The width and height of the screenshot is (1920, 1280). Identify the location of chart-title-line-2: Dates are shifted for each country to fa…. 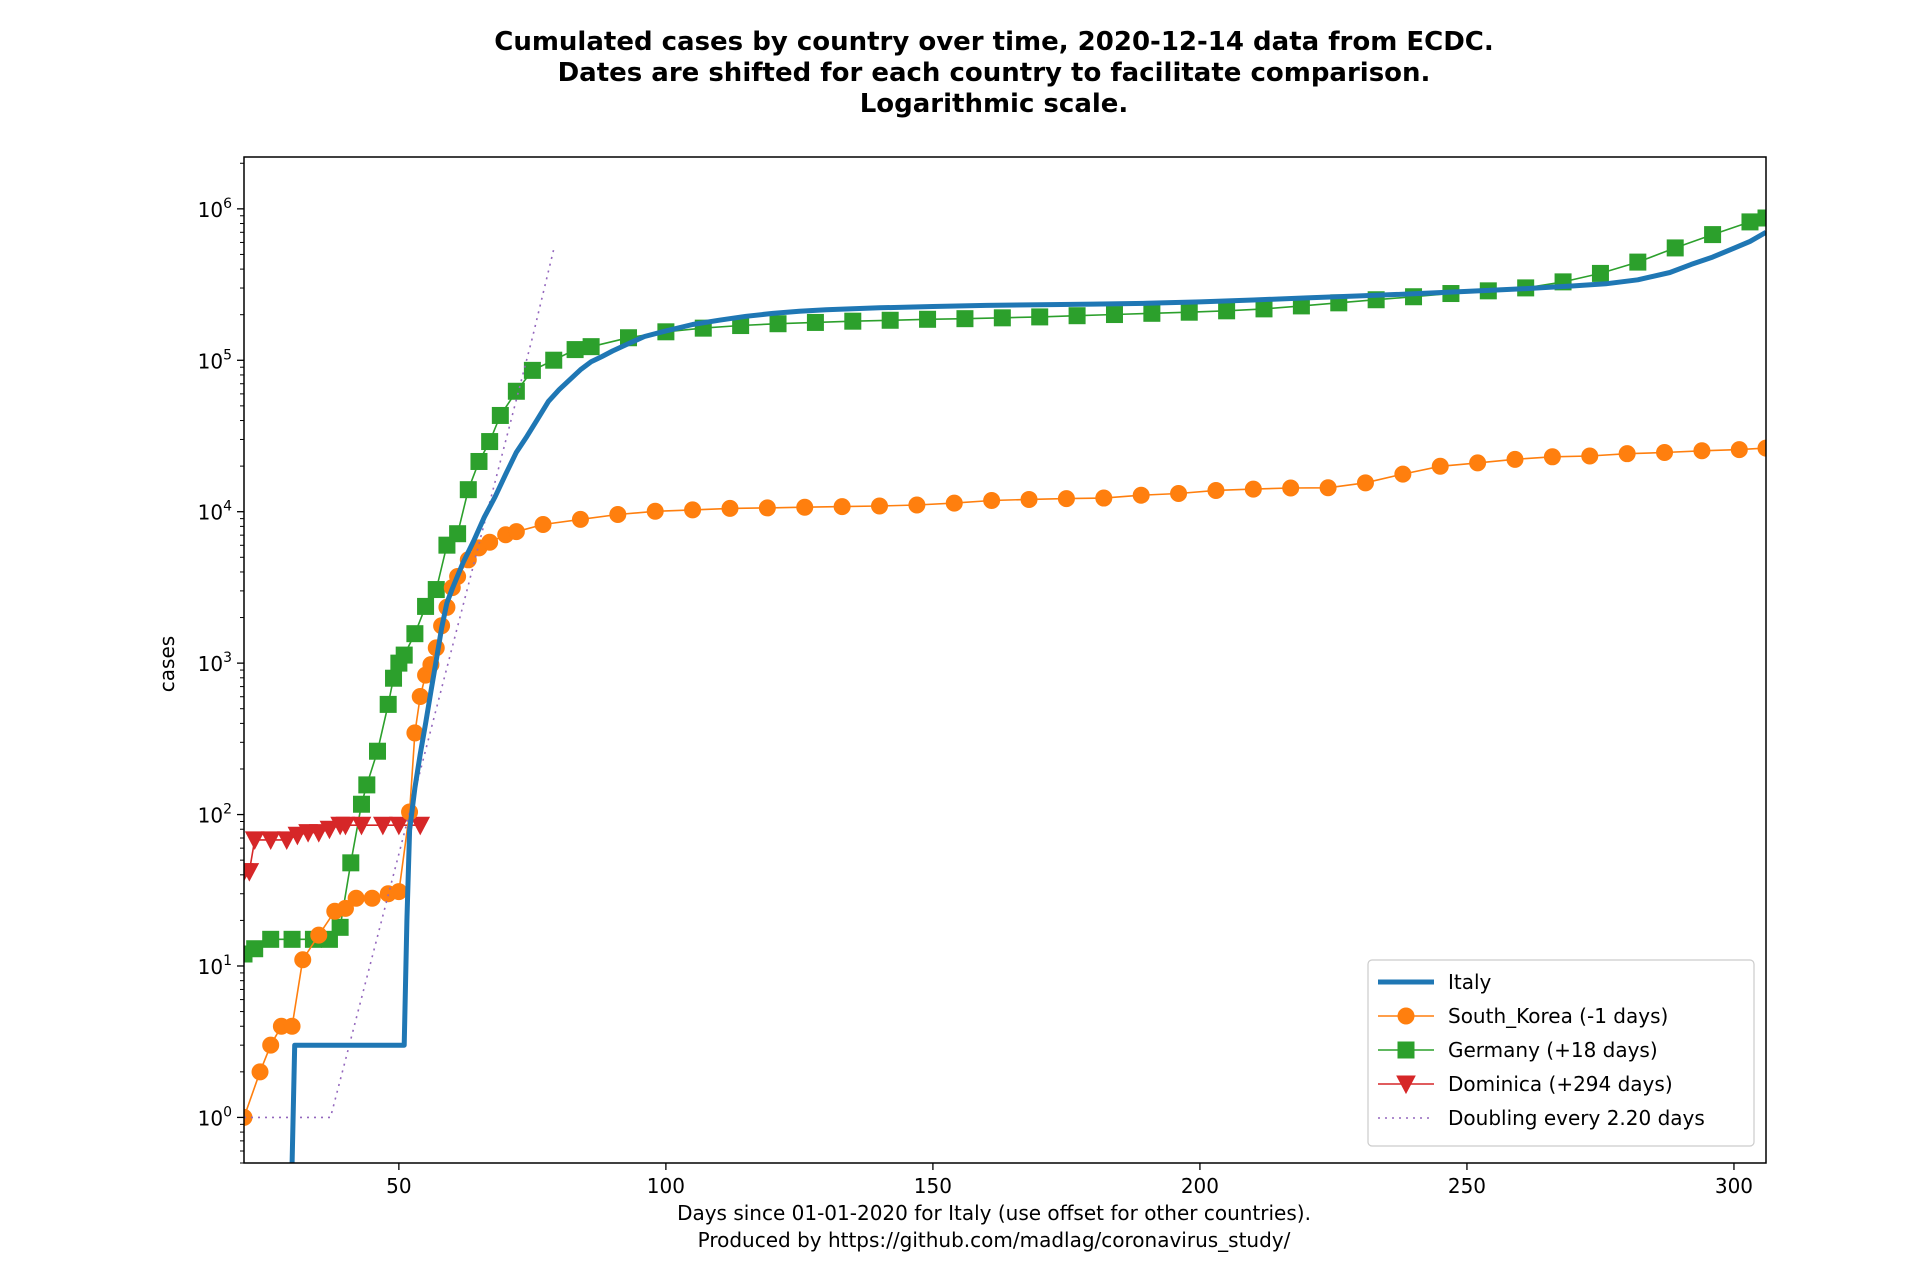
(994, 73).